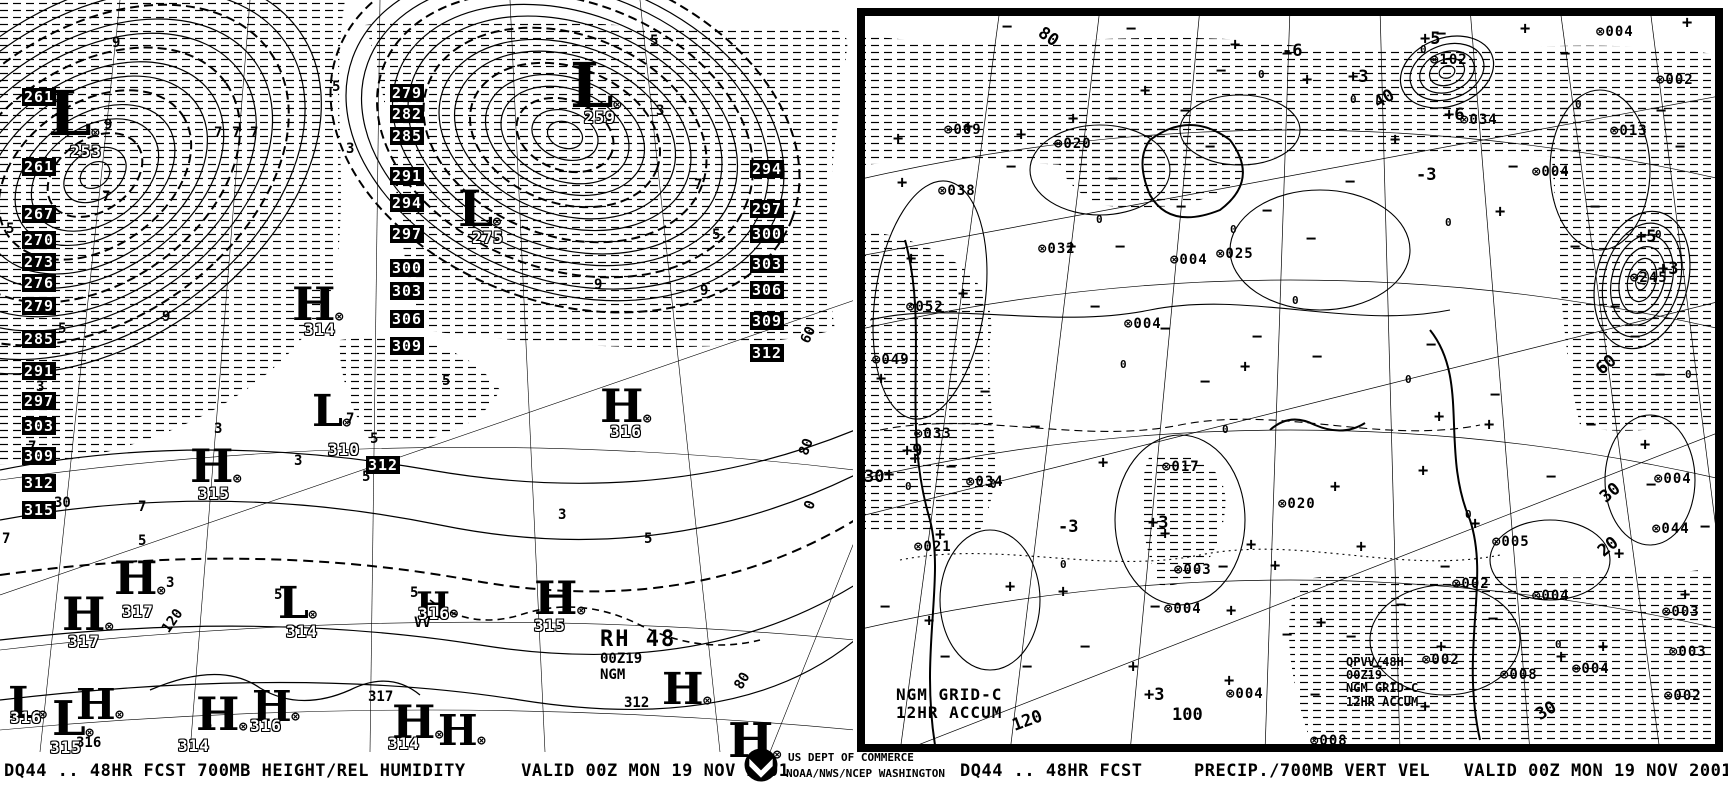  What do you see at coordinates (1615, 32) in the screenshot?
I see `station-value: ⊗004` at bounding box center [1615, 32].